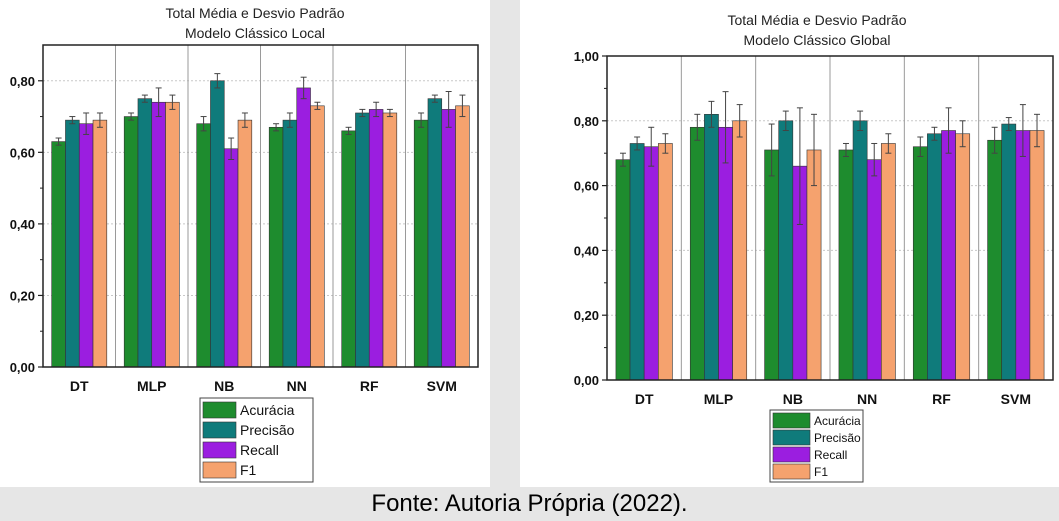  I want to click on chart-subtitle: Modelo Clássico Global, so click(816, 40).